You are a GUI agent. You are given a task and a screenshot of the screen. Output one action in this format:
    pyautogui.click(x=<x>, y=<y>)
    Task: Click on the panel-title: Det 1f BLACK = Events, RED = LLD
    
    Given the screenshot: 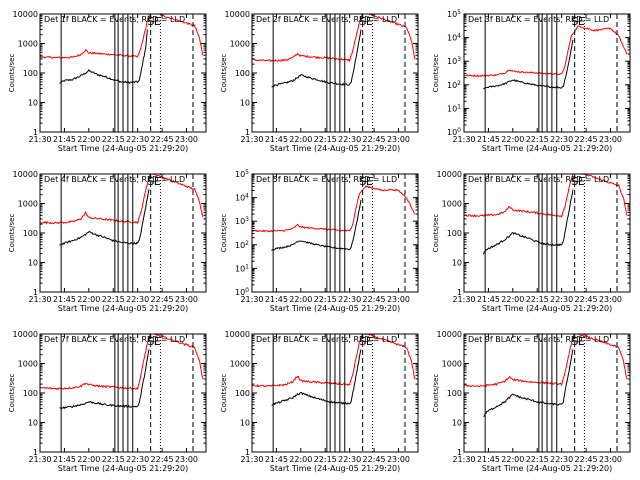 What is the action you would take?
    pyautogui.click(x=114, y=19)
    